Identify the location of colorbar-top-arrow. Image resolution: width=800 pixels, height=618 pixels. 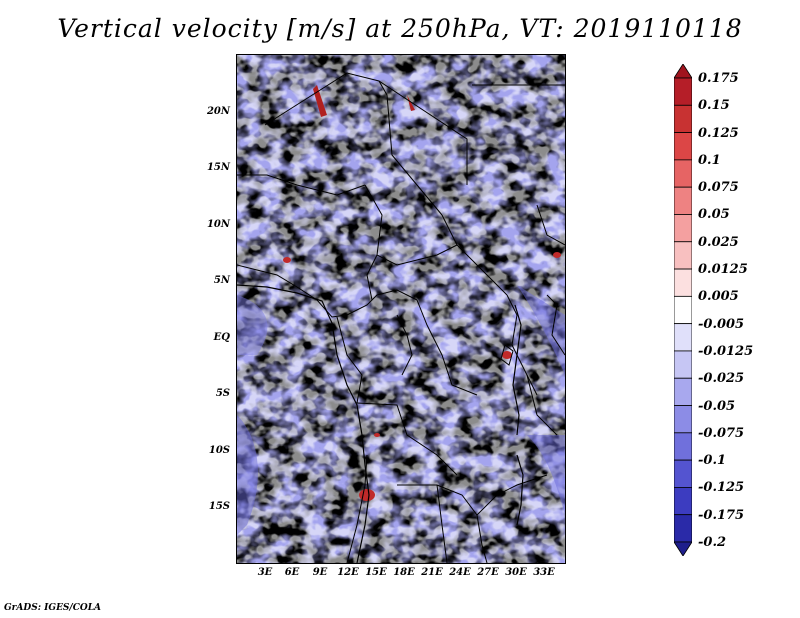
(683, 71).